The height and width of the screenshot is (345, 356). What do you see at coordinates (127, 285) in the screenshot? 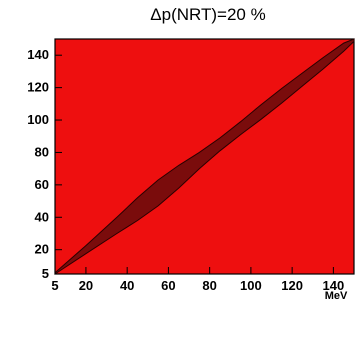
I see `x-tick-label: 40` at bounding box center [127, 285].